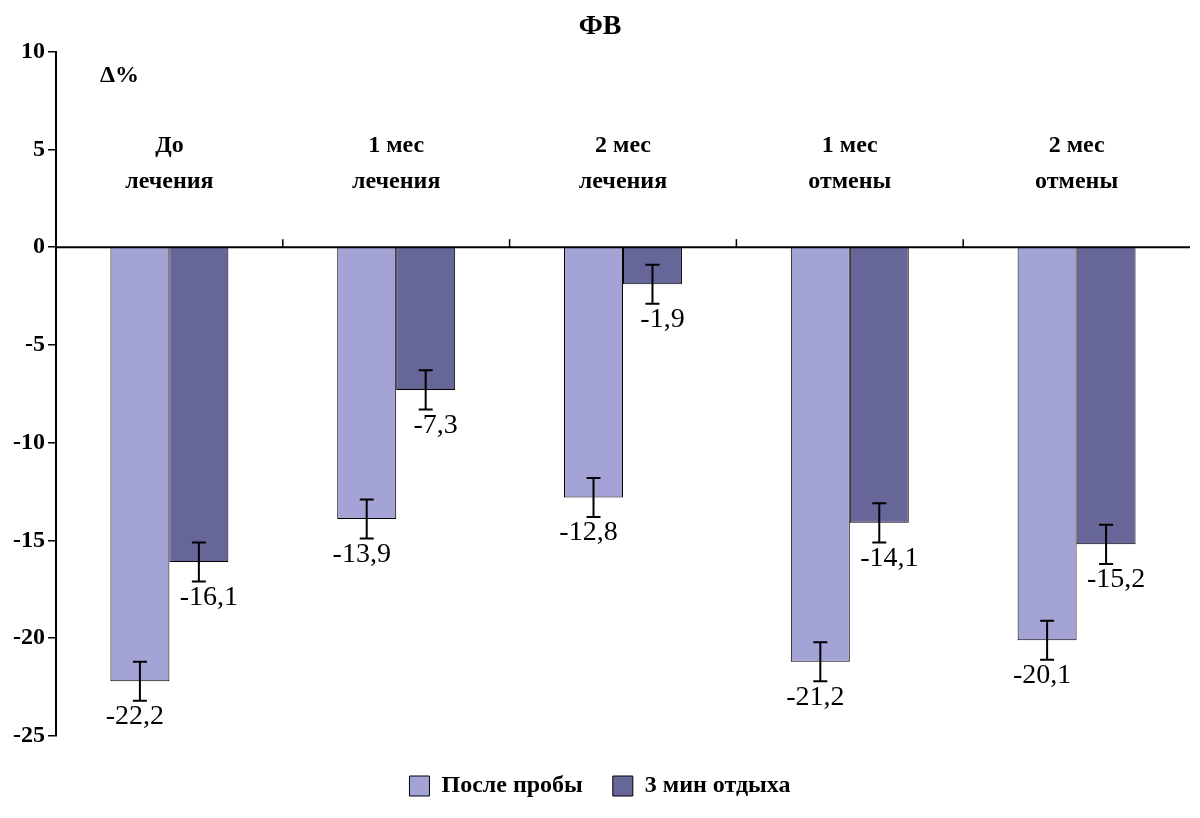  What do you see at coordinates (512, 784) in the screenshot?
I see `legend-label: После пробы` at bounding box center [512, 784].